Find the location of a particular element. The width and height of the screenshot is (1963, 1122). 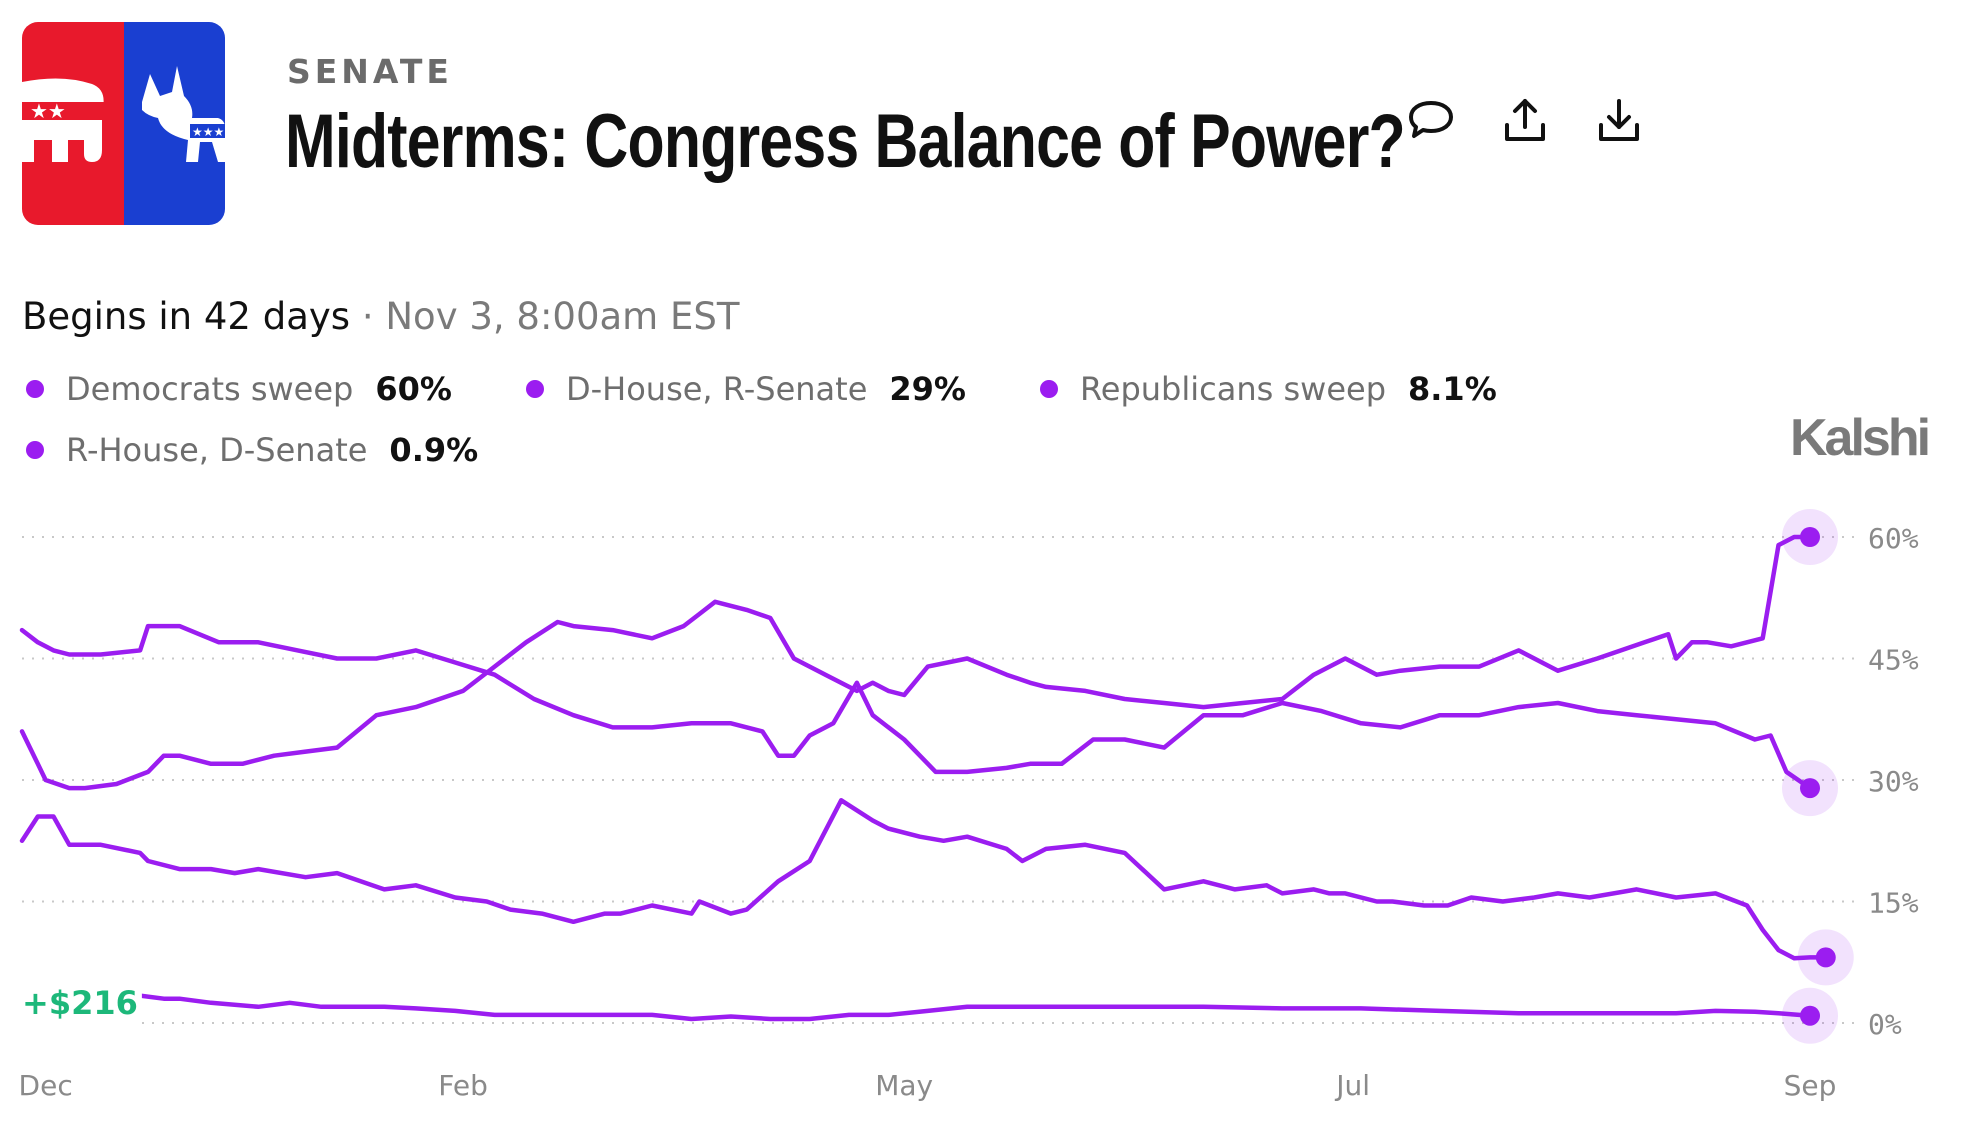

y-tick-label: 45% is located at coordinates (1893, 660).